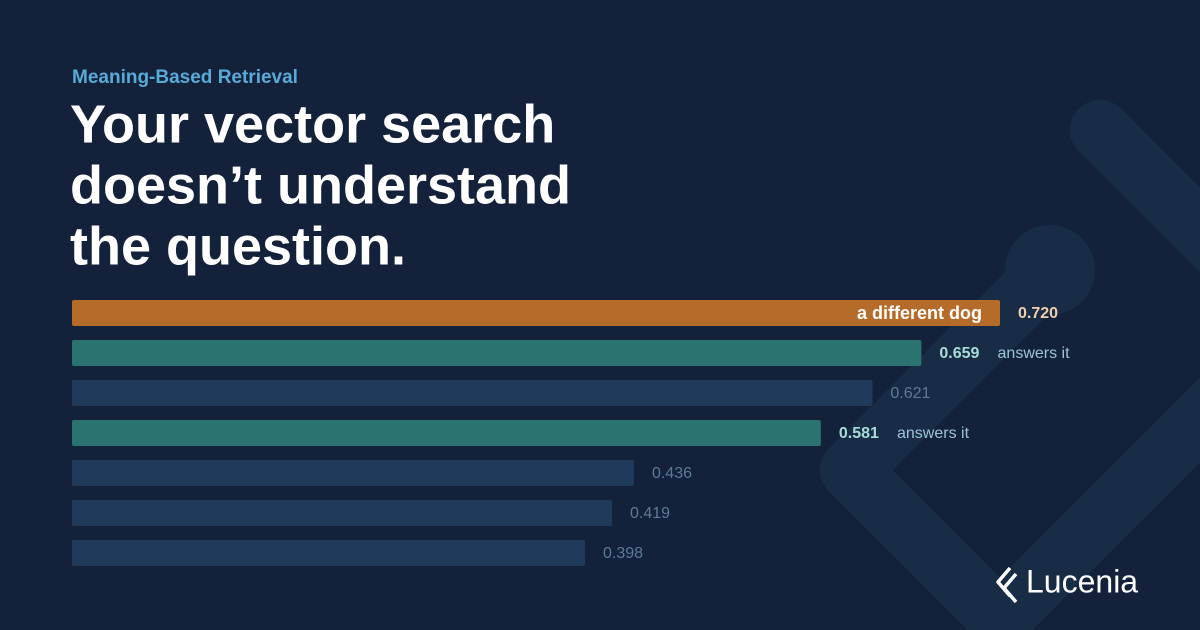 The image size is (1200, 630). What do you see at coordinates (910, 393) in the screenshot?
I see `value-label: 0.621` at bounding box center [910, 393].